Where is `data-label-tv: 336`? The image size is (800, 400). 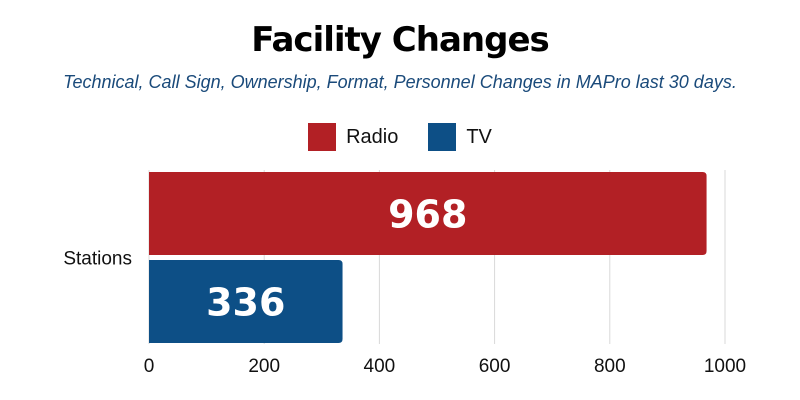 data-label-tv: 336 is located at coordinates (245, 303).